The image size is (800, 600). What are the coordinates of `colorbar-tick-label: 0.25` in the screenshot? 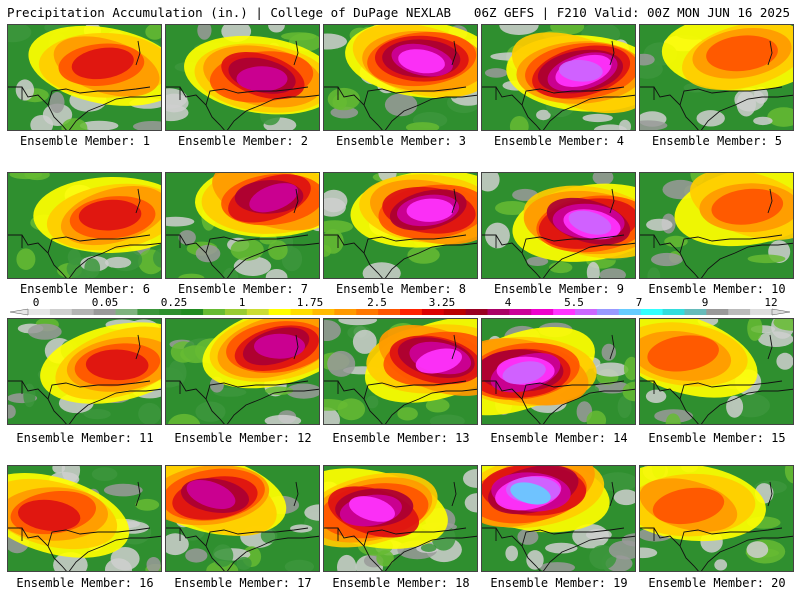 It's located at (174, 303).